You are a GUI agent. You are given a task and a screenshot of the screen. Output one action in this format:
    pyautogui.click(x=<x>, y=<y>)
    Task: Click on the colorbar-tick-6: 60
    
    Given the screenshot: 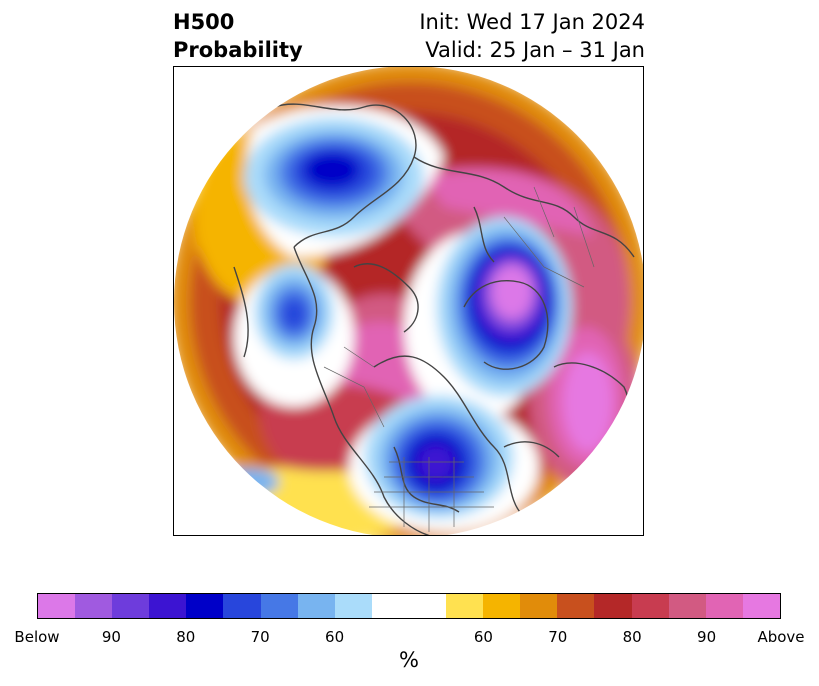 What is the action you would take?
    pyautogui.click(x=483, y=637)
    